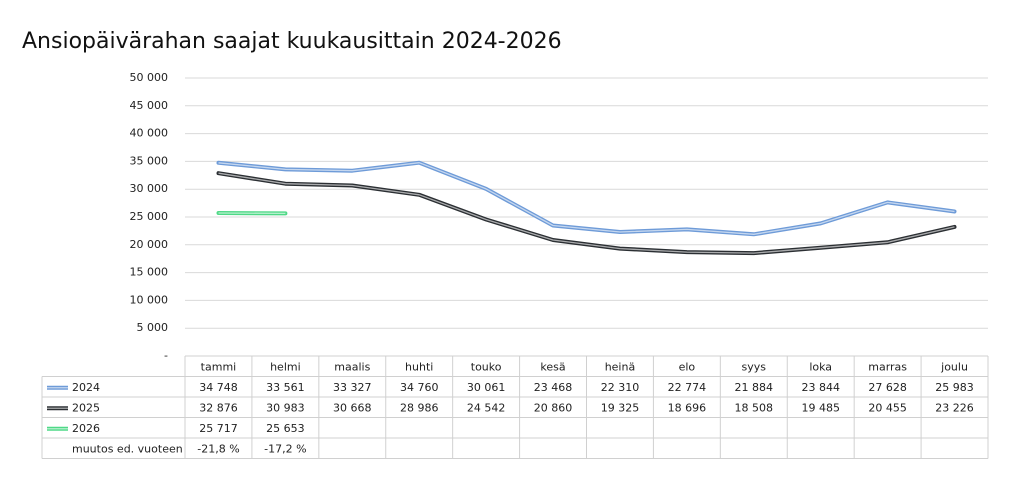 The image size is (1024, 480). Describe the element at coordinates (86, 407) in the screenshot. I see `legend-label: 2025` at that location.